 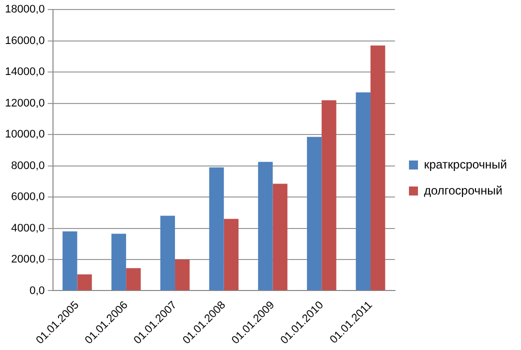 What do you see at coordinates (28, 197) in the screenshot?
I see `y-tick-label: 6000,0` at bounding box center [28, 197].